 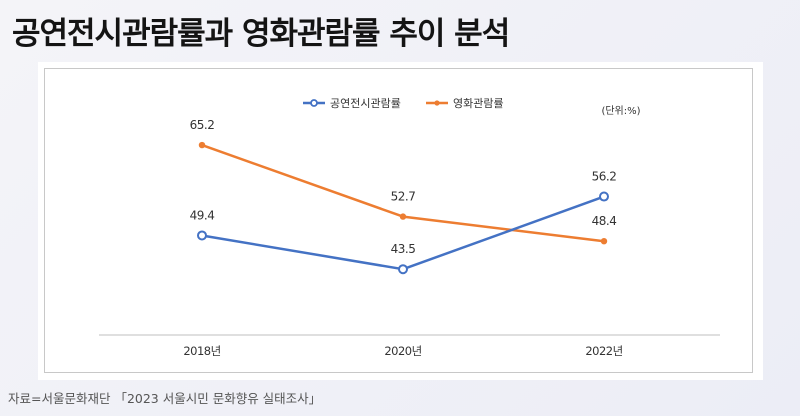 I want to click on legend-label: 영화관람률, so click(x=478, y=103).